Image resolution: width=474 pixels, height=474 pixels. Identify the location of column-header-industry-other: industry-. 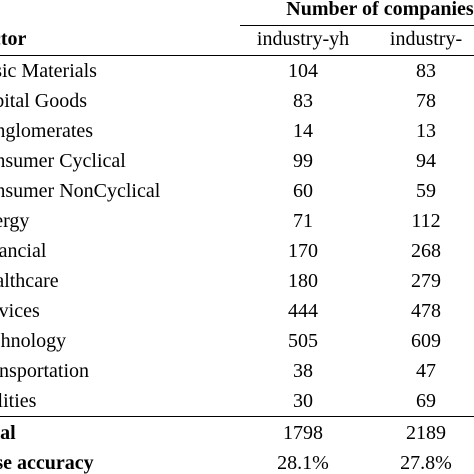
(426, 39).